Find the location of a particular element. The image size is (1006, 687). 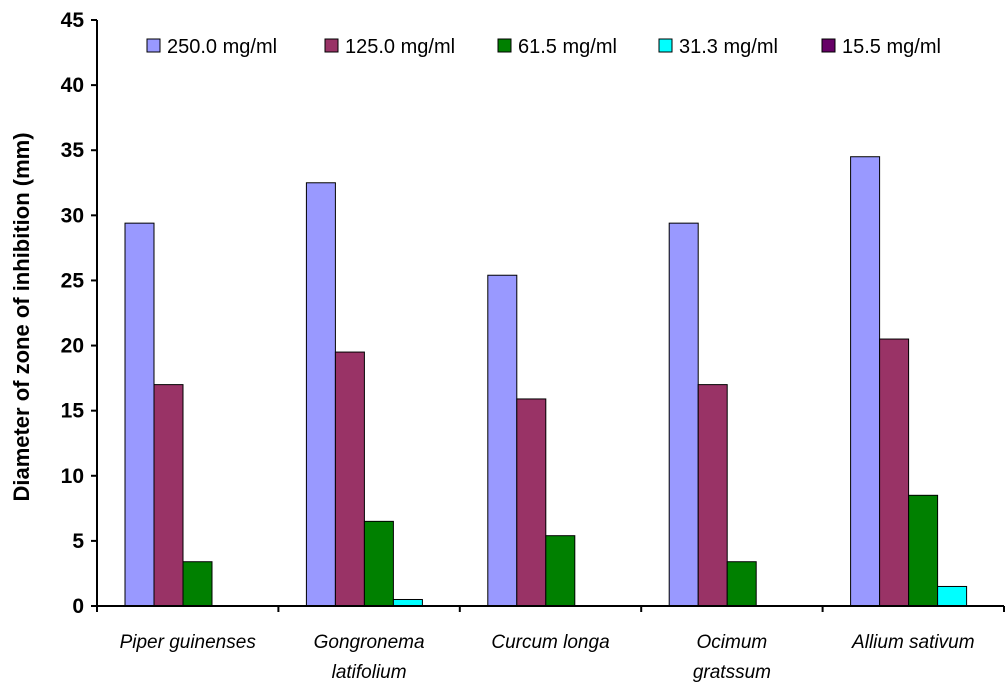

category-label: Piper guinenses is located at coordinates (188, 642).